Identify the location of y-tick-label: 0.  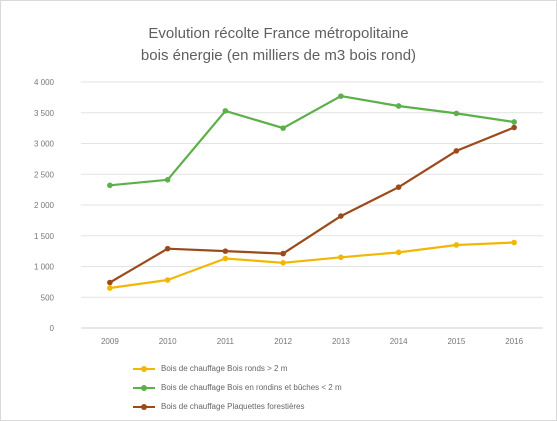
(52, 328).